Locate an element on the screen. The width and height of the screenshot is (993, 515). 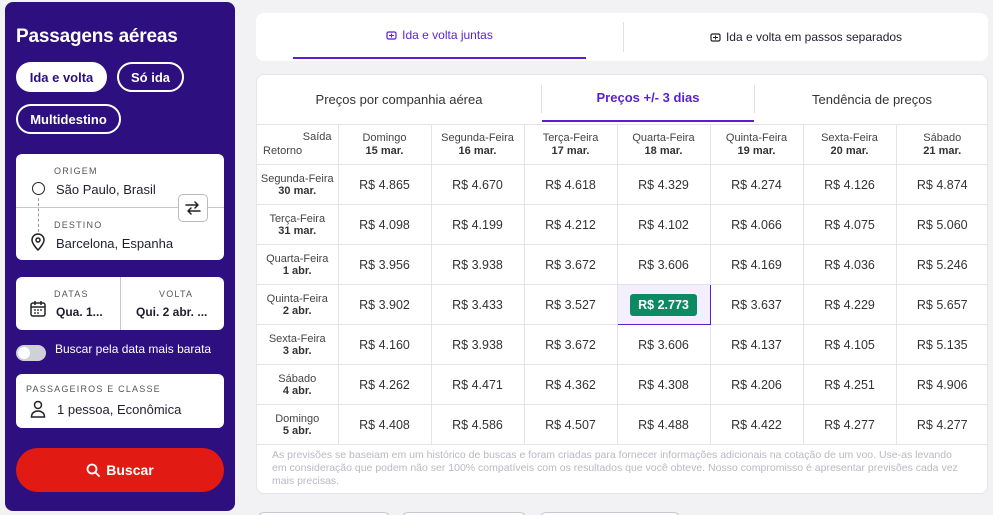
departure-date-header: Domingo 15 mar. is located at coordinates (384, 144).